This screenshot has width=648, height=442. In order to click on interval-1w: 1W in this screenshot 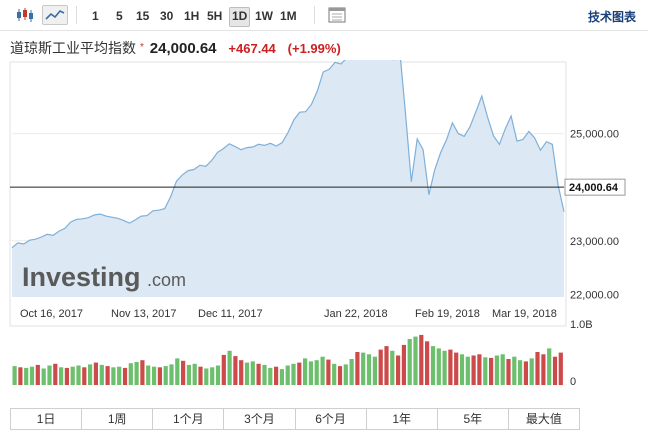, I will do `click(264, 16)`.